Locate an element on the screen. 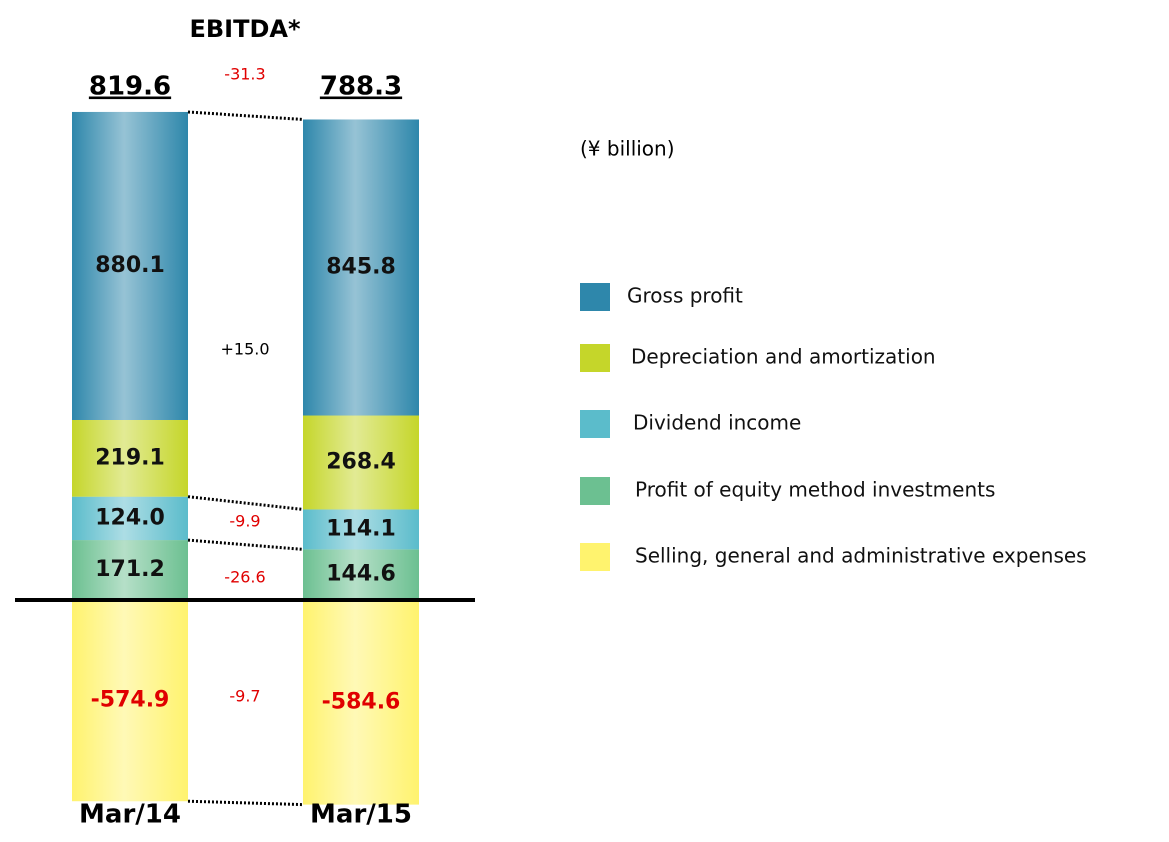 The width and height of the screenshot is (1169, 842). chart-title: EBITDA* is located at coordinates (244, 29).